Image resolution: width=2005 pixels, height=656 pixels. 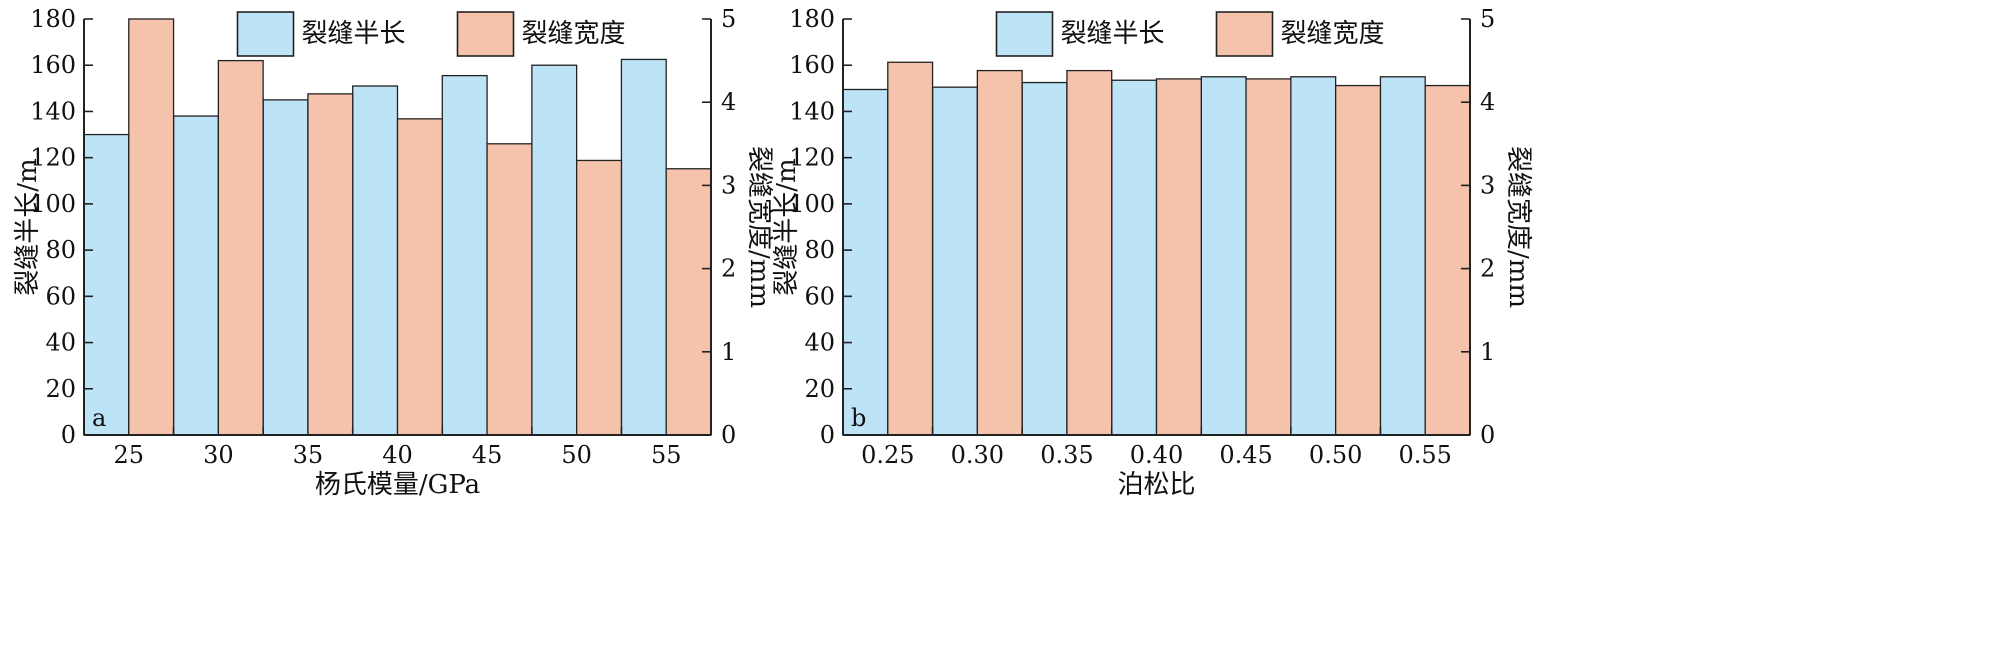 I want to click on bar-fracture-half-length-0.35, so click(x=1044, y=258).